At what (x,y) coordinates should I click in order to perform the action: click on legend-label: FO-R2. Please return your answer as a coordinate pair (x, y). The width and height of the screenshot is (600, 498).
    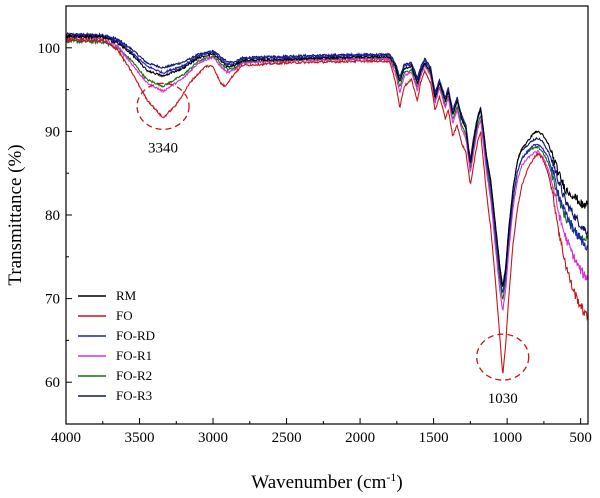
    Looking at the image, I should click on (134, 375).